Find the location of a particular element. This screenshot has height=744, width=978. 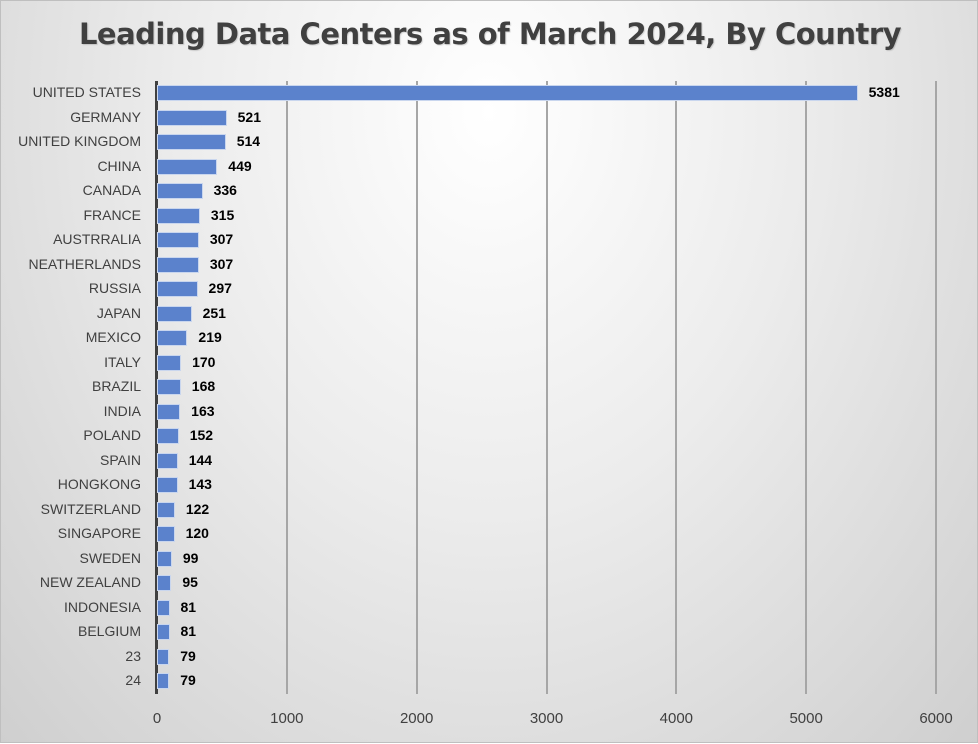

bar-row: 24 79 is located at coordinates (489, 681).